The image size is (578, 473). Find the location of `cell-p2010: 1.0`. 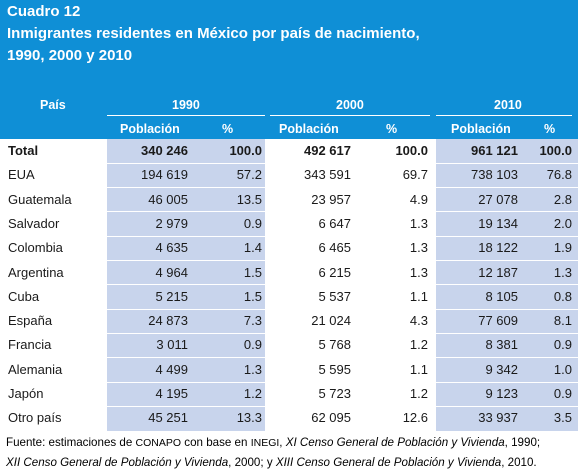

cell-p2010: 1.0 is located at coordinates (562, 369).